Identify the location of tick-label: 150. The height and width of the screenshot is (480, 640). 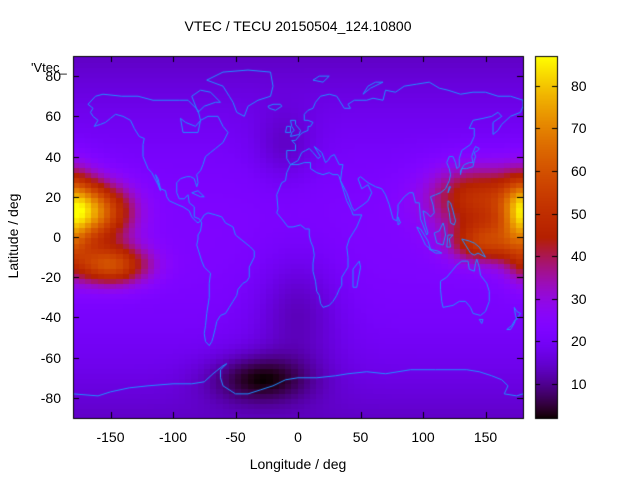
(485, 437).